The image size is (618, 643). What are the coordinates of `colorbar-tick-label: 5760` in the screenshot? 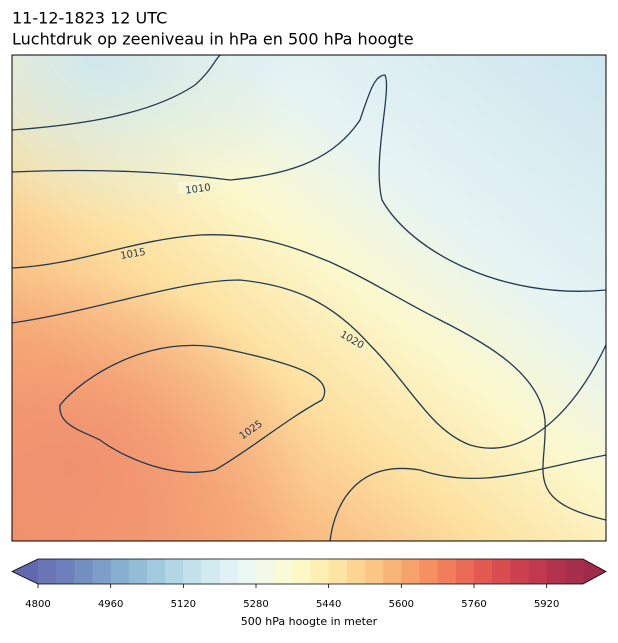 It's located at (473, 604).